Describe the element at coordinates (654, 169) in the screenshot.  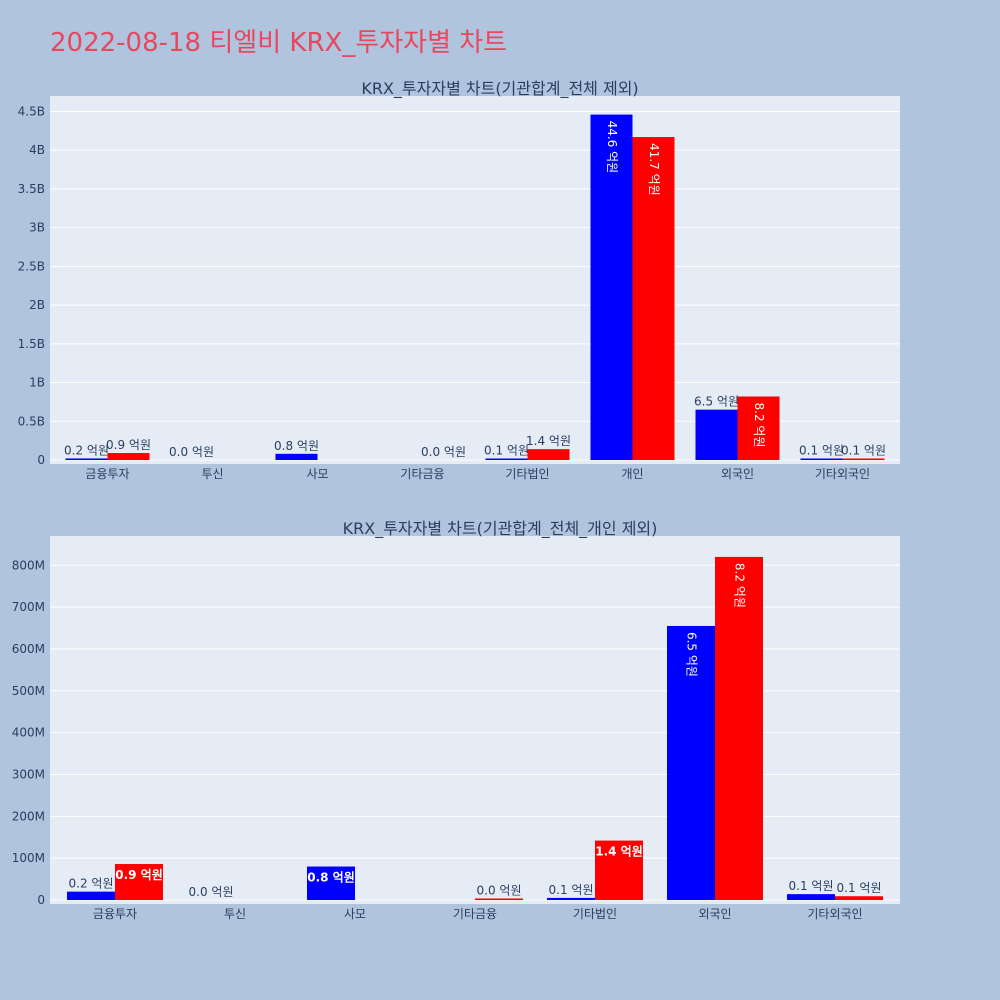
I see `bar-data-label: 41.7 억원` at that location.